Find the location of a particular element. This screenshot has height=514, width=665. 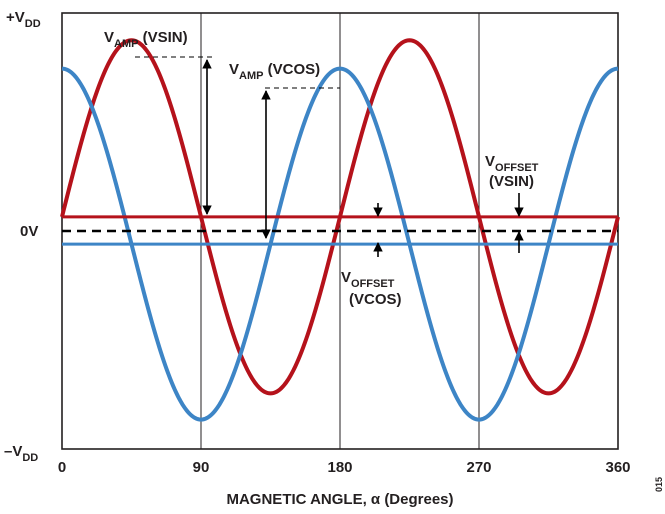

y-label-bottom: –VDD is located at coordinates (21, 453).